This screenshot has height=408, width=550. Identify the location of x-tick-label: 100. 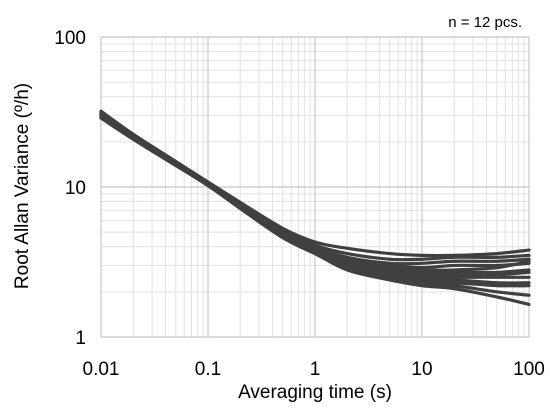
(529, 369).